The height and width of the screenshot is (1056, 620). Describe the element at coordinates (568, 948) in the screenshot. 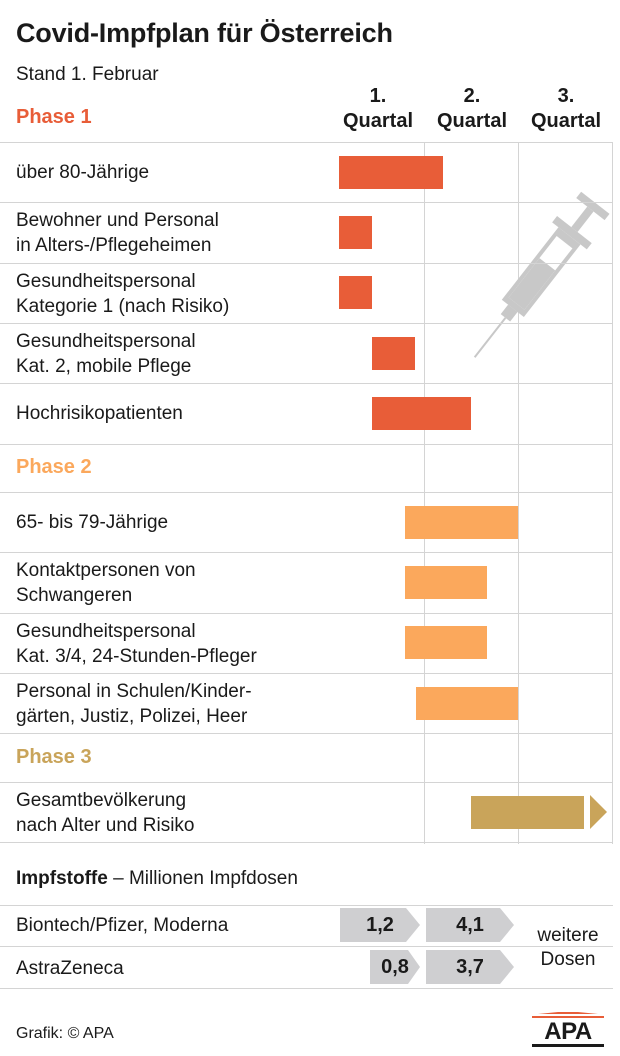

I see `further-doses-note: weitere Dosen` at that location.